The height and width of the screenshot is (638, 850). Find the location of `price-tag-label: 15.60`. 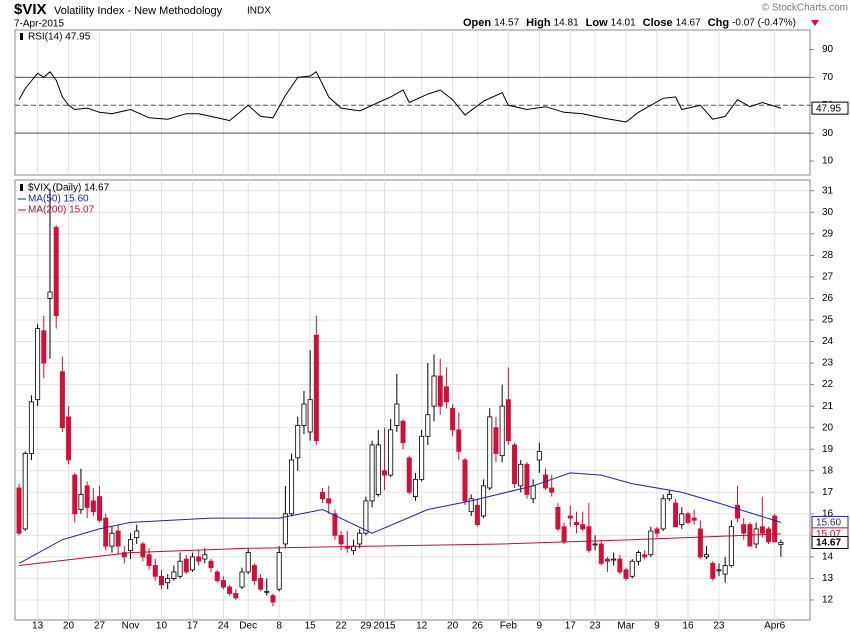

price-tag-label: 15.60 is located at coordinates (828, 523).